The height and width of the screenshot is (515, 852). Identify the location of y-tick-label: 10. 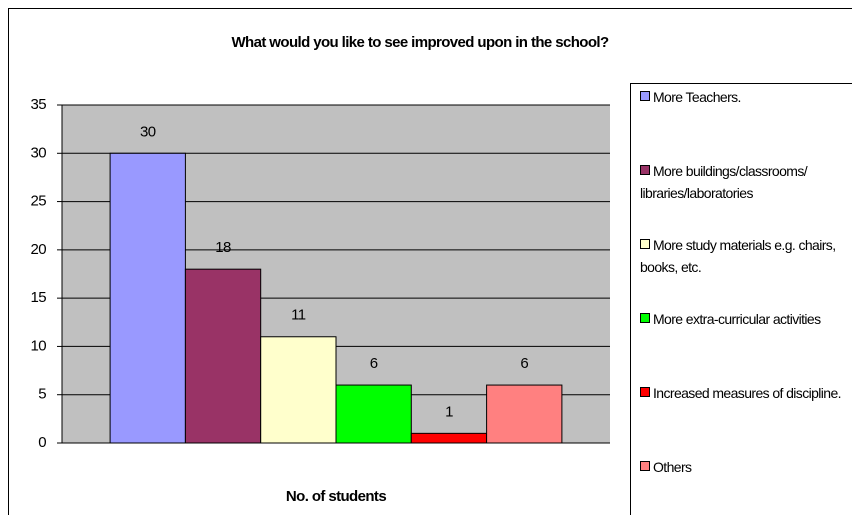
(39, 345).